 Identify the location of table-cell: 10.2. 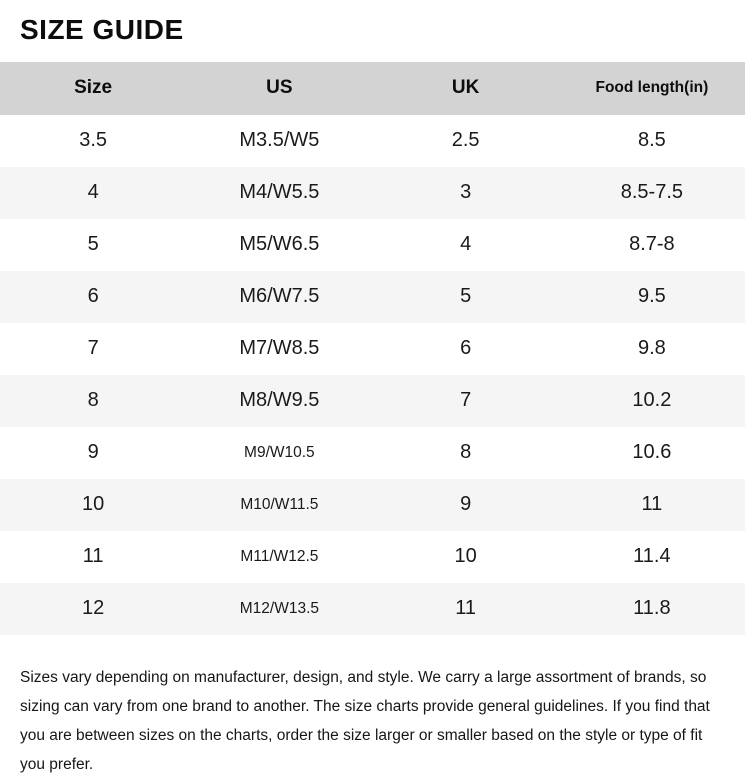
(652, 400).